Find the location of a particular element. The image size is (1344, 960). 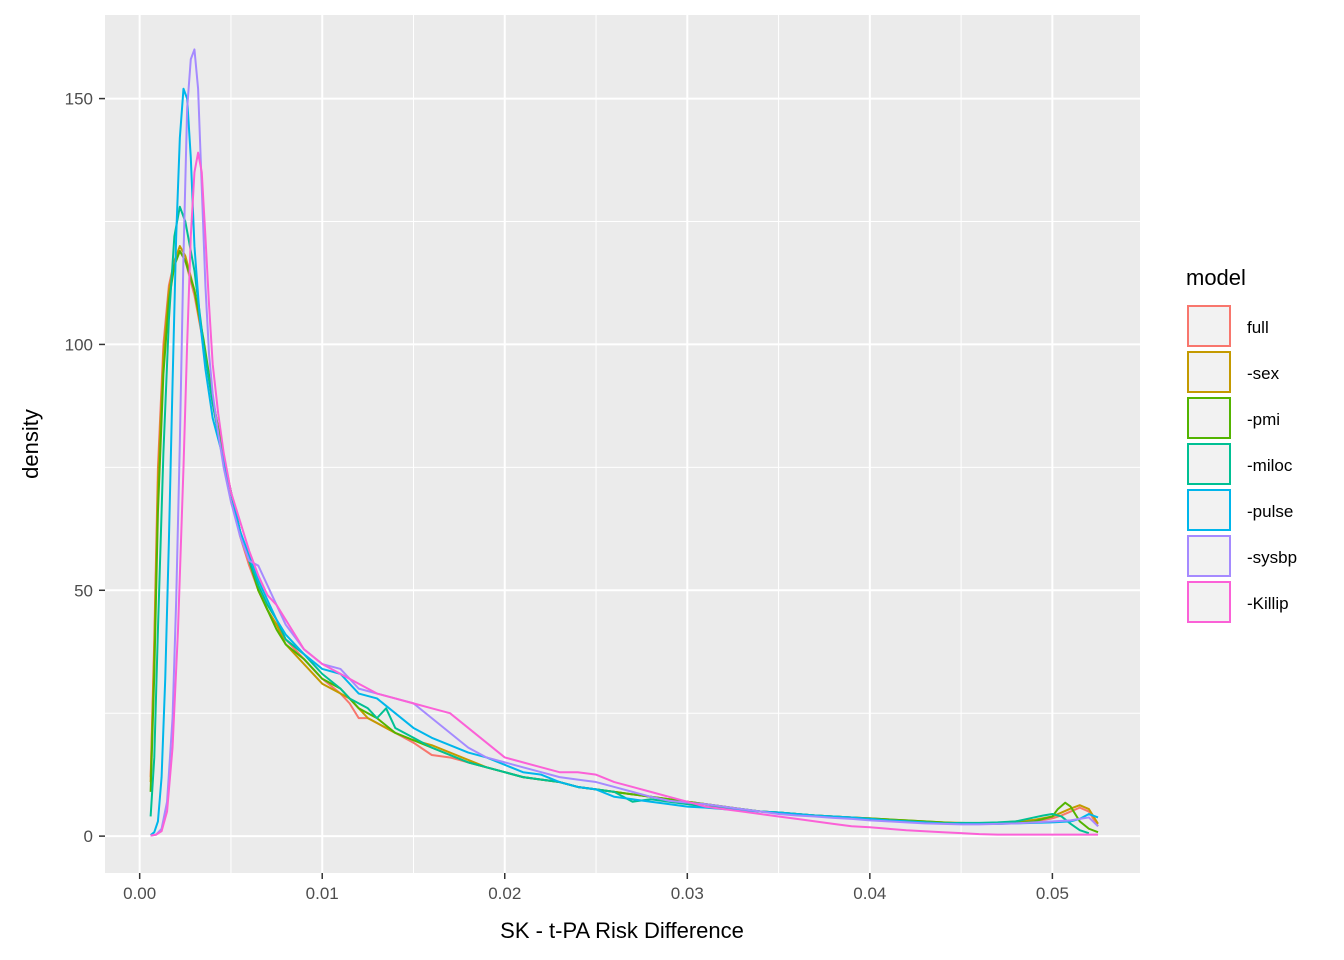

legend-label: -sex is located at coordinates (1263, 373).